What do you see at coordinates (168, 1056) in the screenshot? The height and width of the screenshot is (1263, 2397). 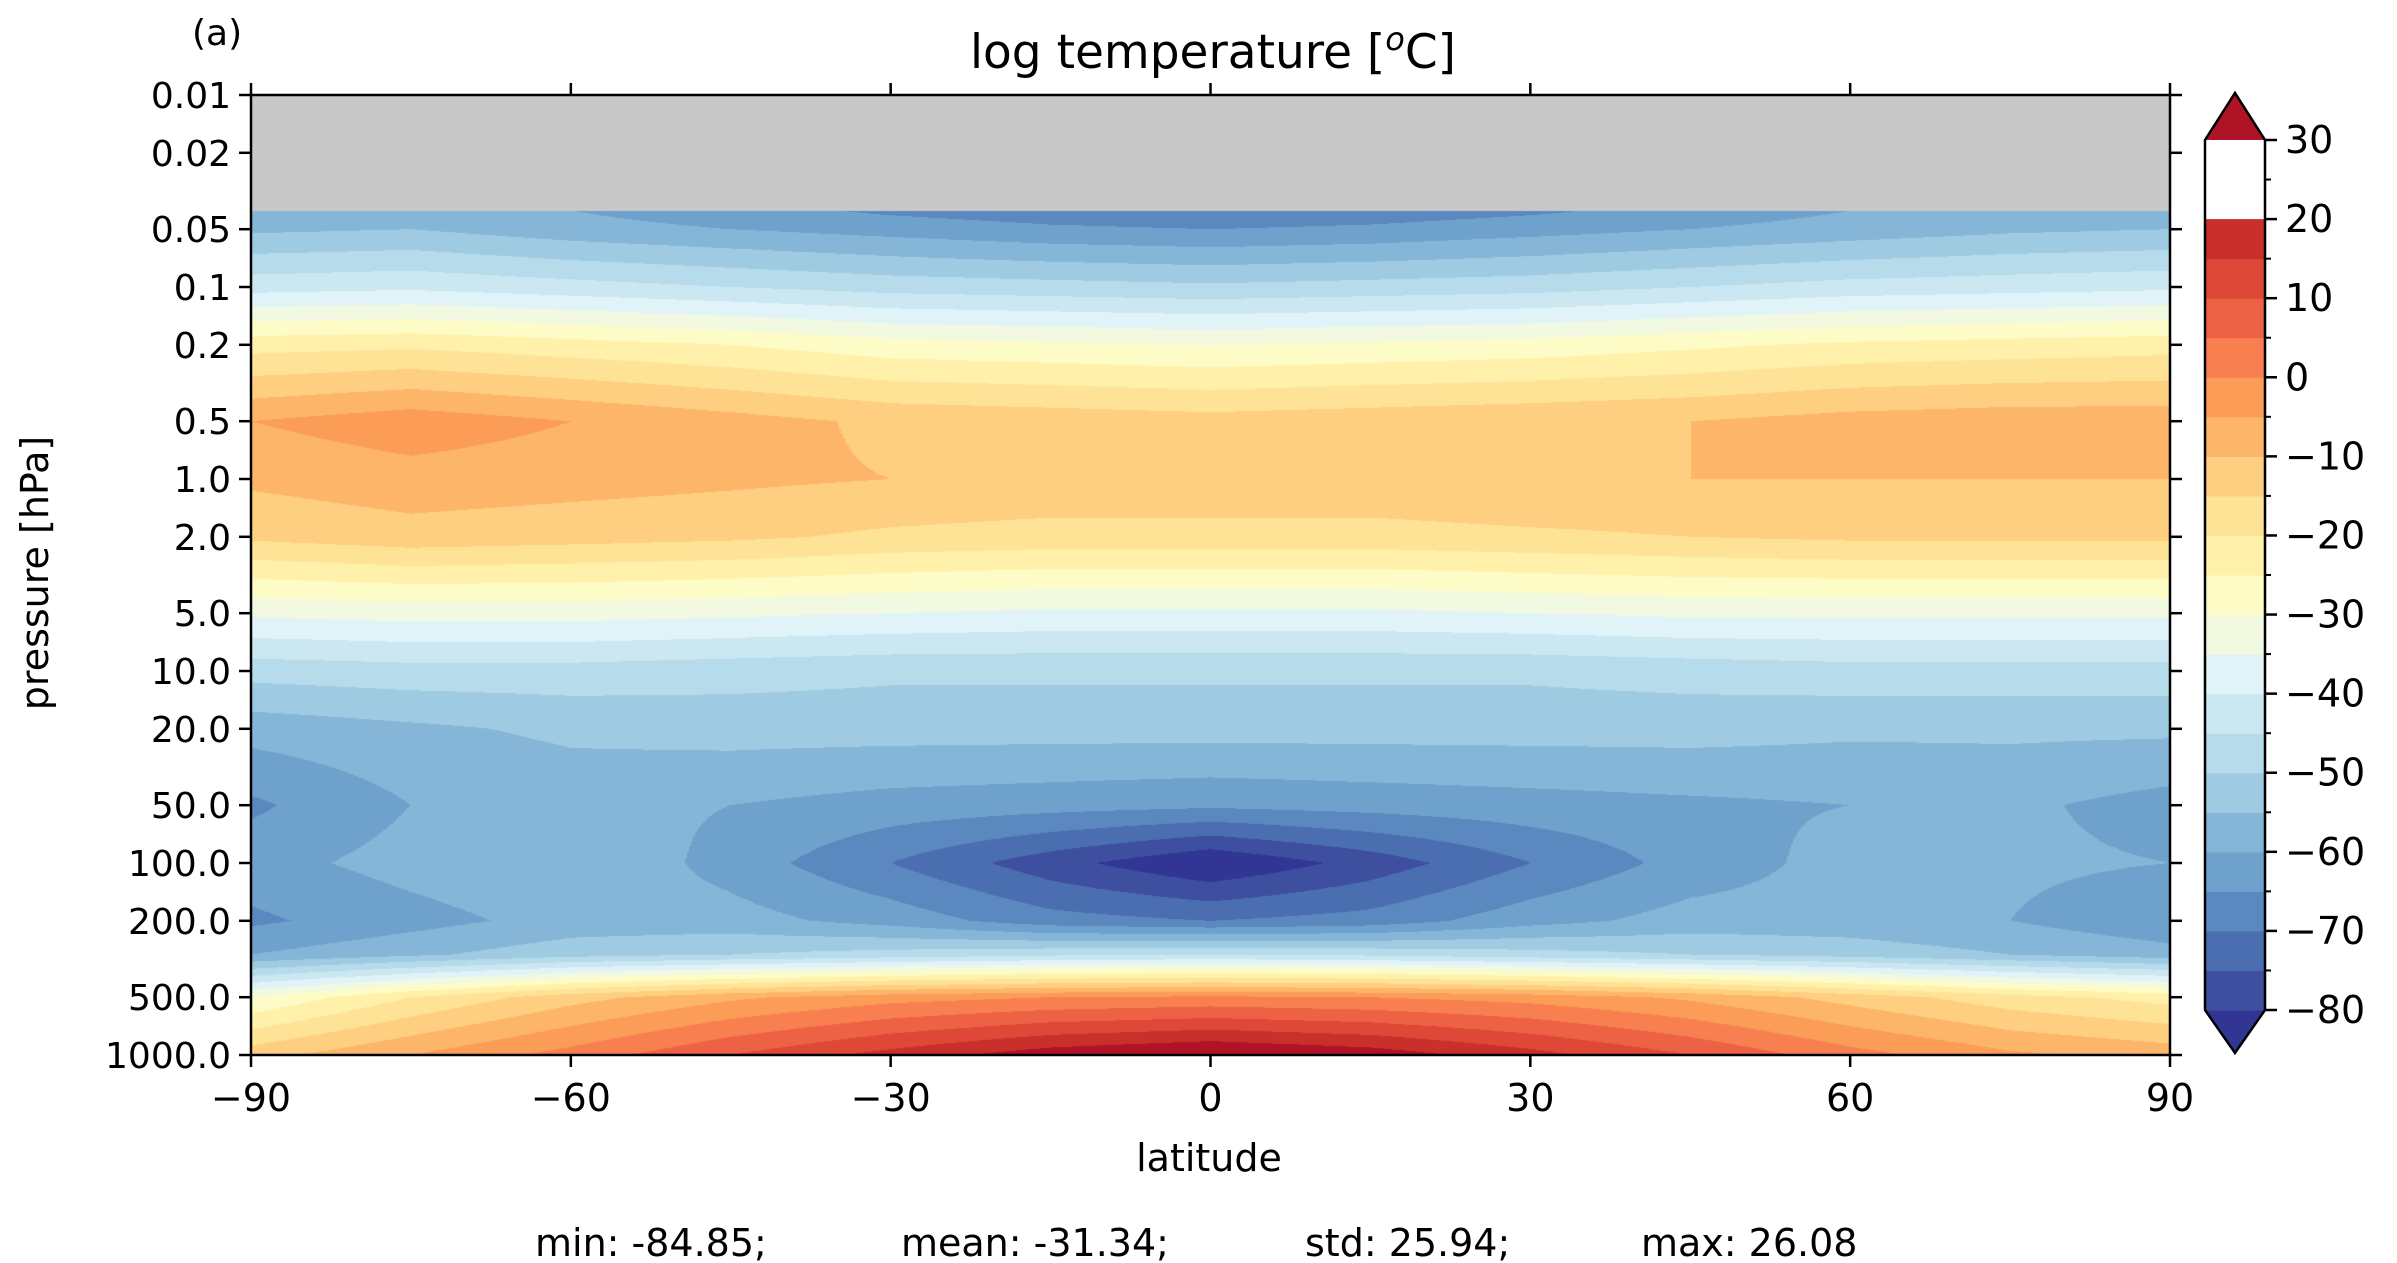 I see `y-tick-label: 1000.0` at bounding box center [168, 1056].